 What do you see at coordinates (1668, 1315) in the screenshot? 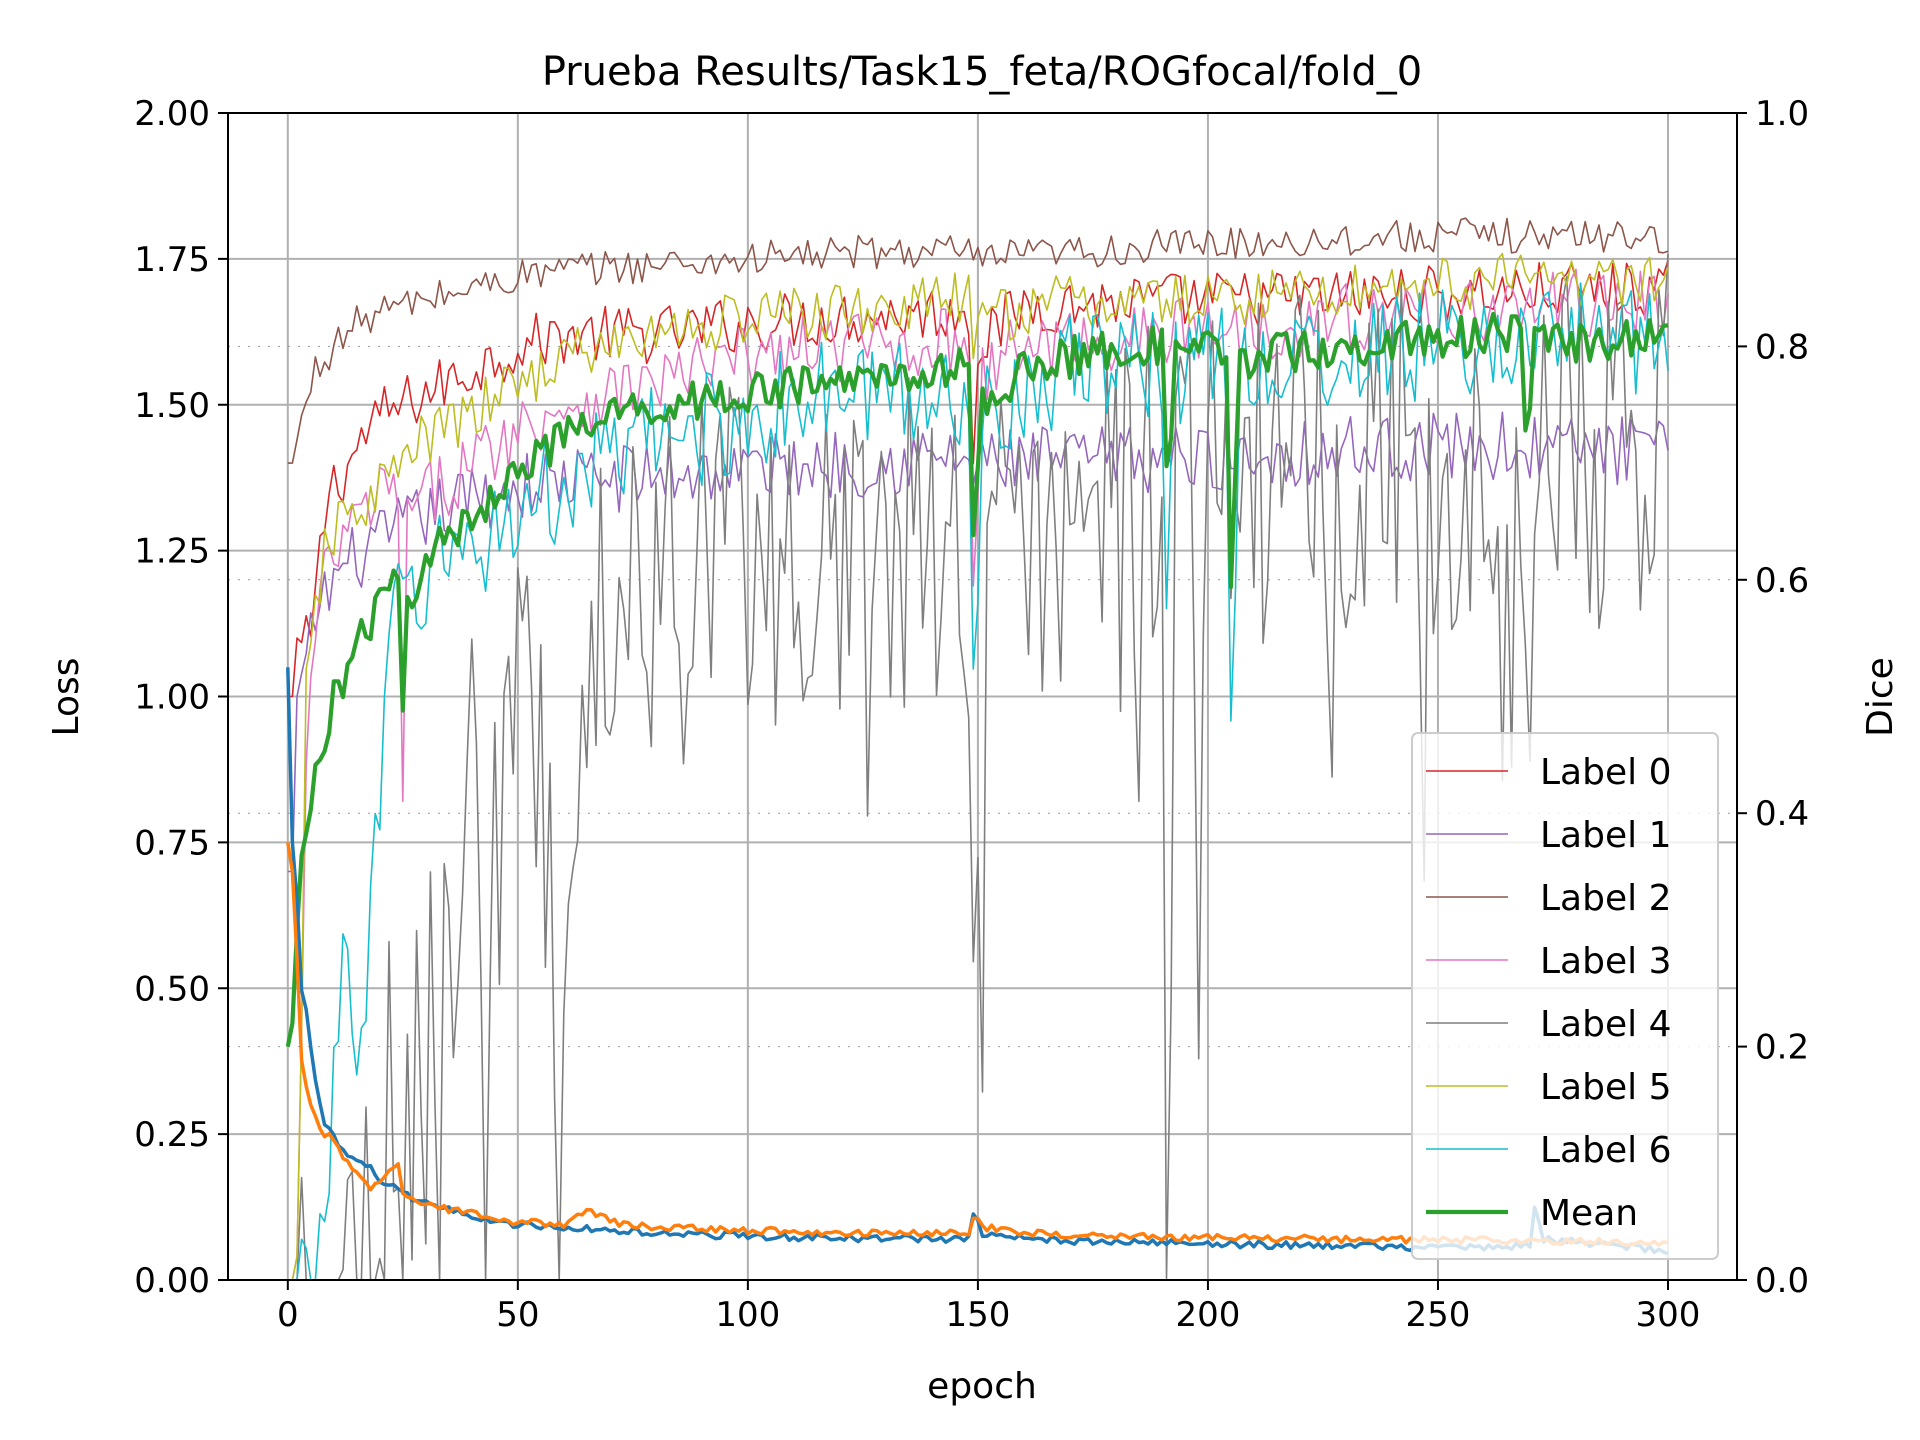
I see `x-tick-label: 300` at bounding box center [1668, 1315].